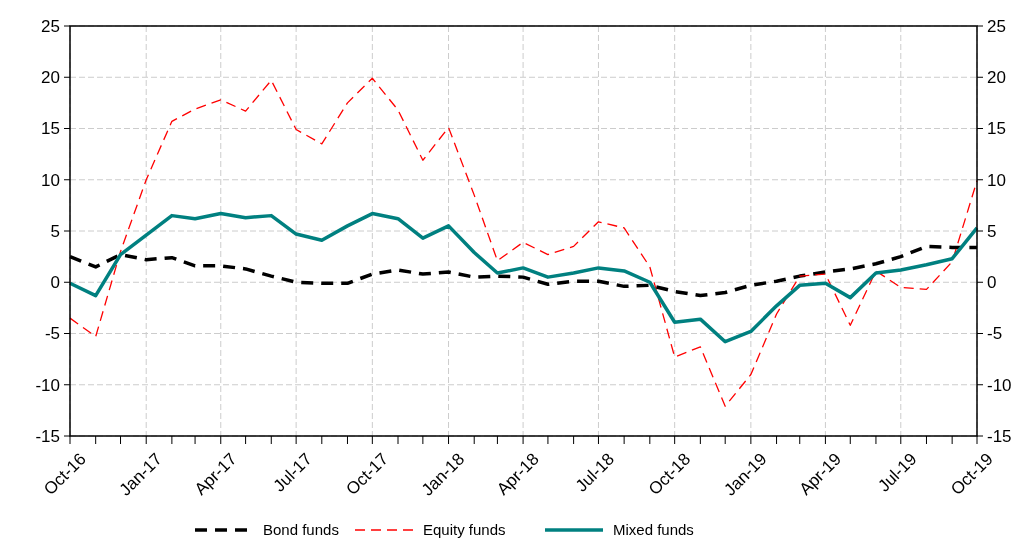 Image resolution: width=1034 pixels, height=542 pixels. Describe the element at coordinates (992, 283) in the screenshot. I see `y2-tick-label: 0` at that location.